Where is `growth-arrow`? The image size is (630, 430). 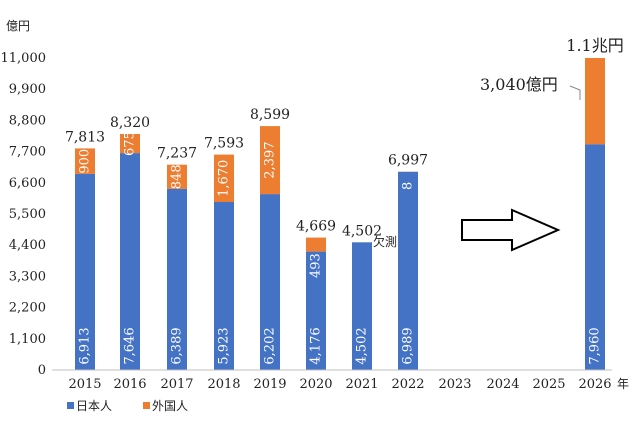 growth-arrow is located at coordinates (511, 230).